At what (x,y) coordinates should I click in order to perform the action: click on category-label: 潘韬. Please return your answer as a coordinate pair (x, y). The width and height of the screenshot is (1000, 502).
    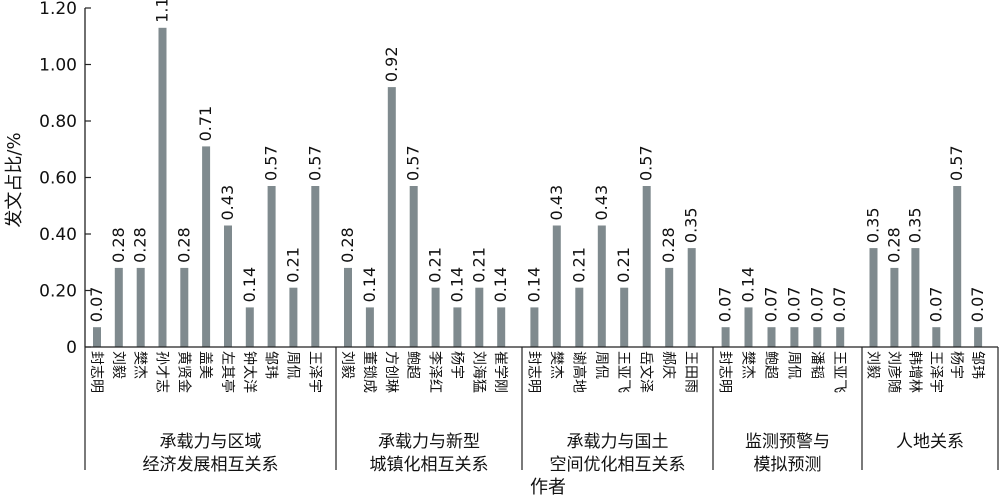
    Looking at the image, I should click on (816, 365).